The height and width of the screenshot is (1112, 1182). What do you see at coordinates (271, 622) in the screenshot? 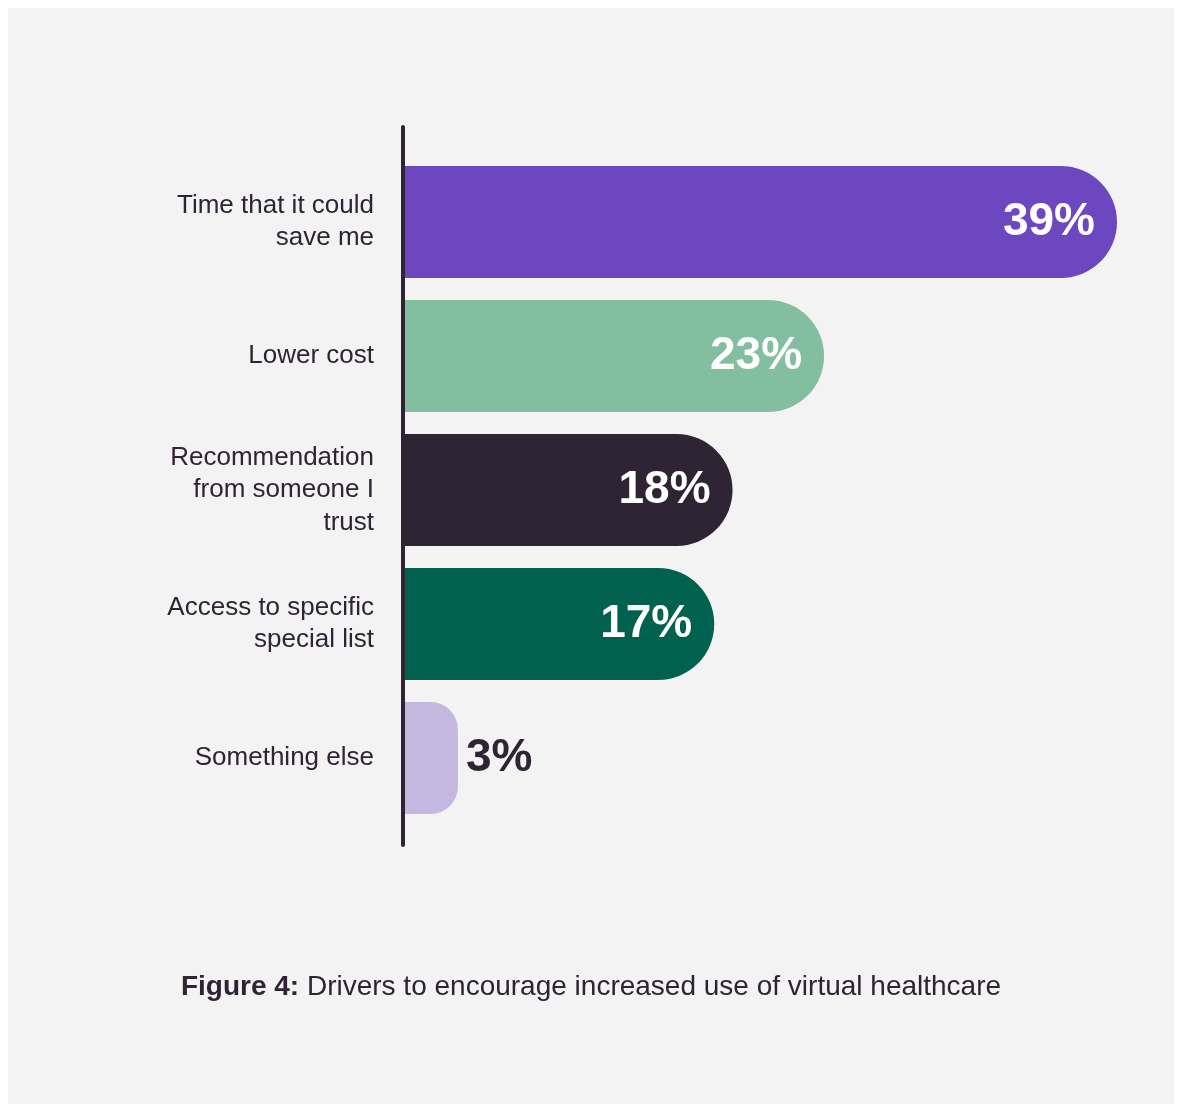
I see `y-tick-label: Access to specific special list` at bounding box center [271, 622].